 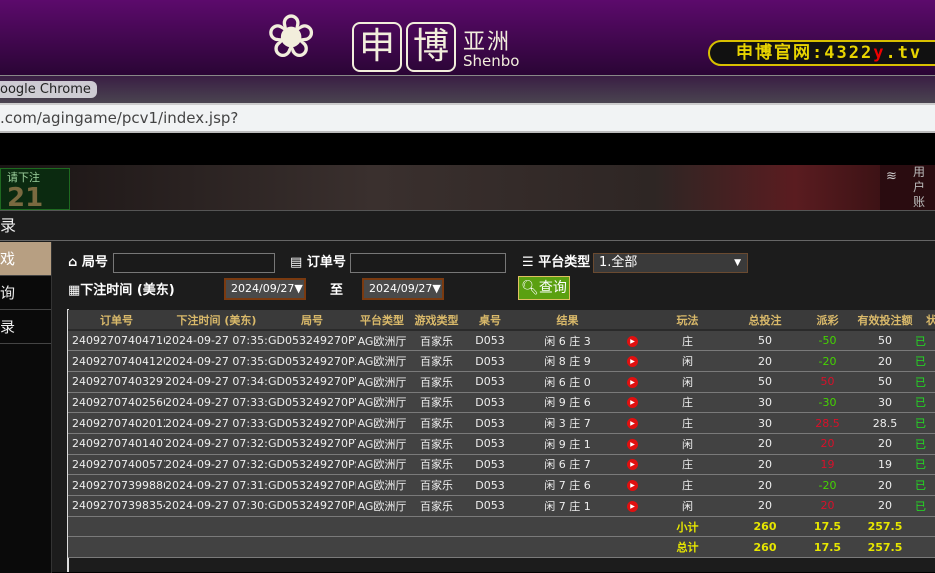 What do you see at coordinates (216, 423) in the screenshot?
I see `bet-time: 2024-09-27 07:33:24` at bounding box center [216, 423].